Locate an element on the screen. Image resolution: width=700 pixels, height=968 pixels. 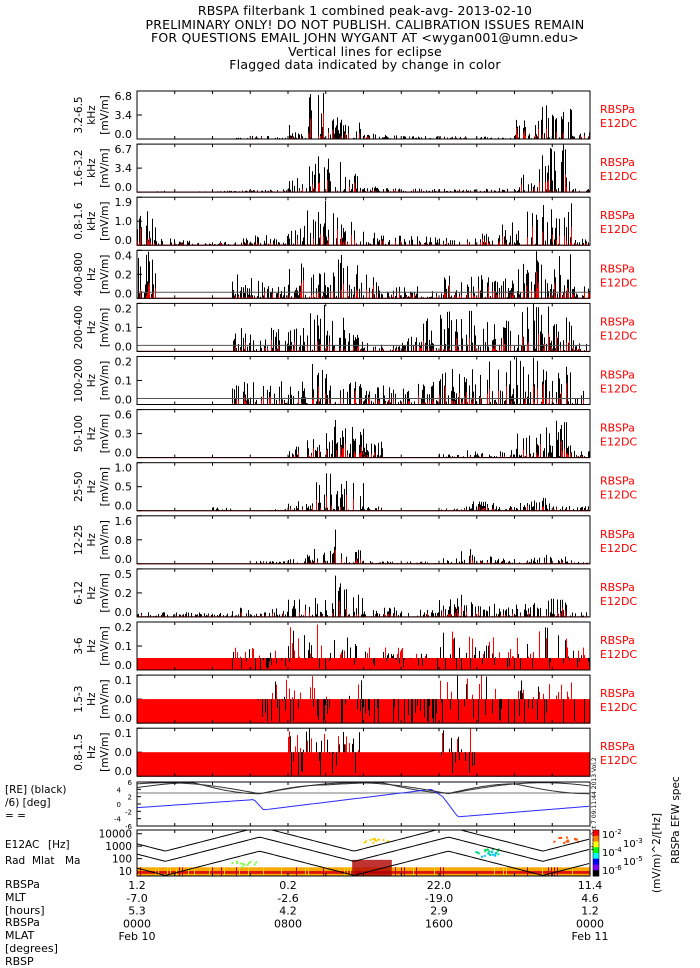
colorbar-tick-label: 10⁻² is located at coordinates (612, 834).